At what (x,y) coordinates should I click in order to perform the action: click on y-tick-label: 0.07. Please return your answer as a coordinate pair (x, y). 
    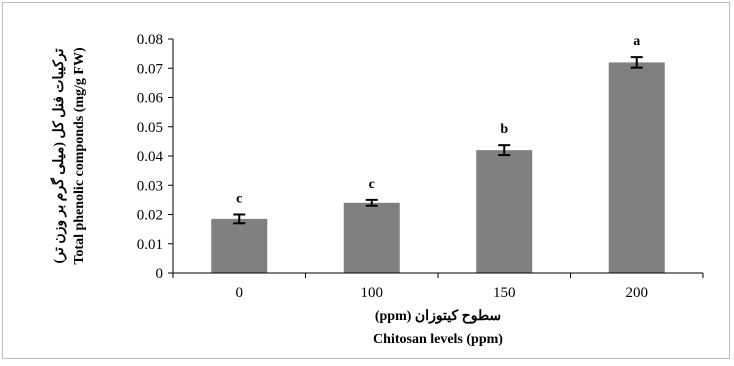
    Looking at the image, I should click on (150, 69).